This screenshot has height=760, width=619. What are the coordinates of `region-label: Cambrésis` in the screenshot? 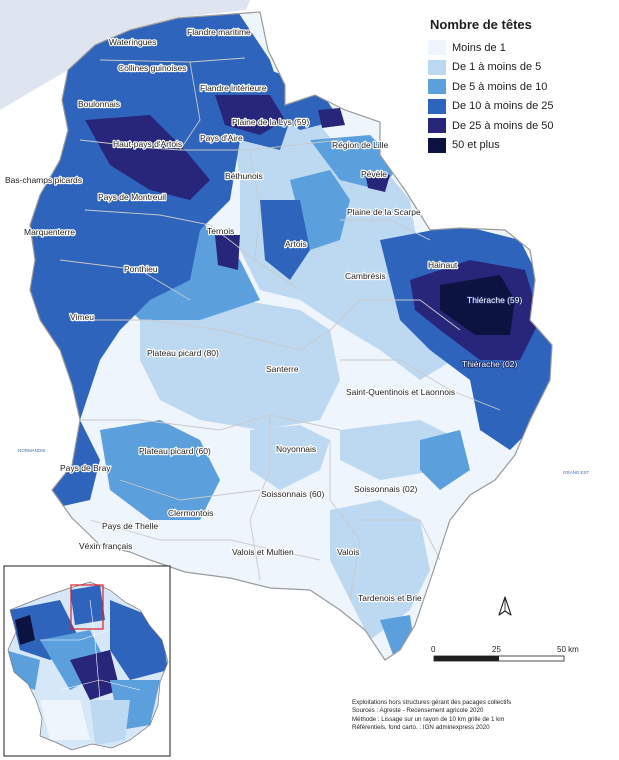 It's located at (365, 276).